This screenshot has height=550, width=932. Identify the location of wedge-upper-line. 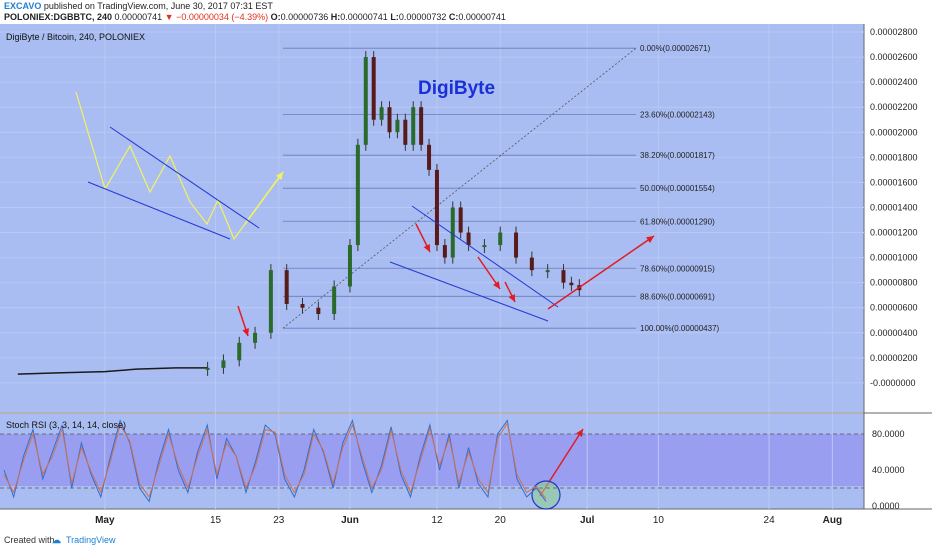
(485, 256).